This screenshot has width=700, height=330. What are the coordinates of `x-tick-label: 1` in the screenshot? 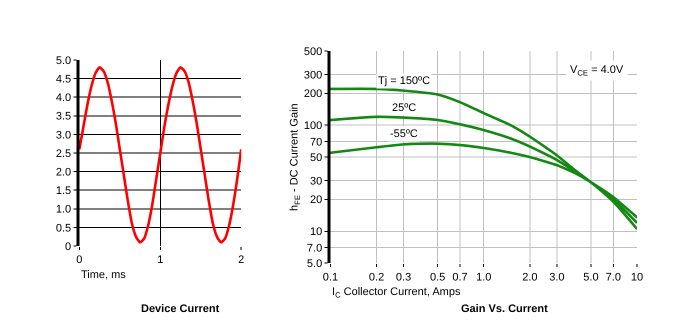 It's located at (160, 260).